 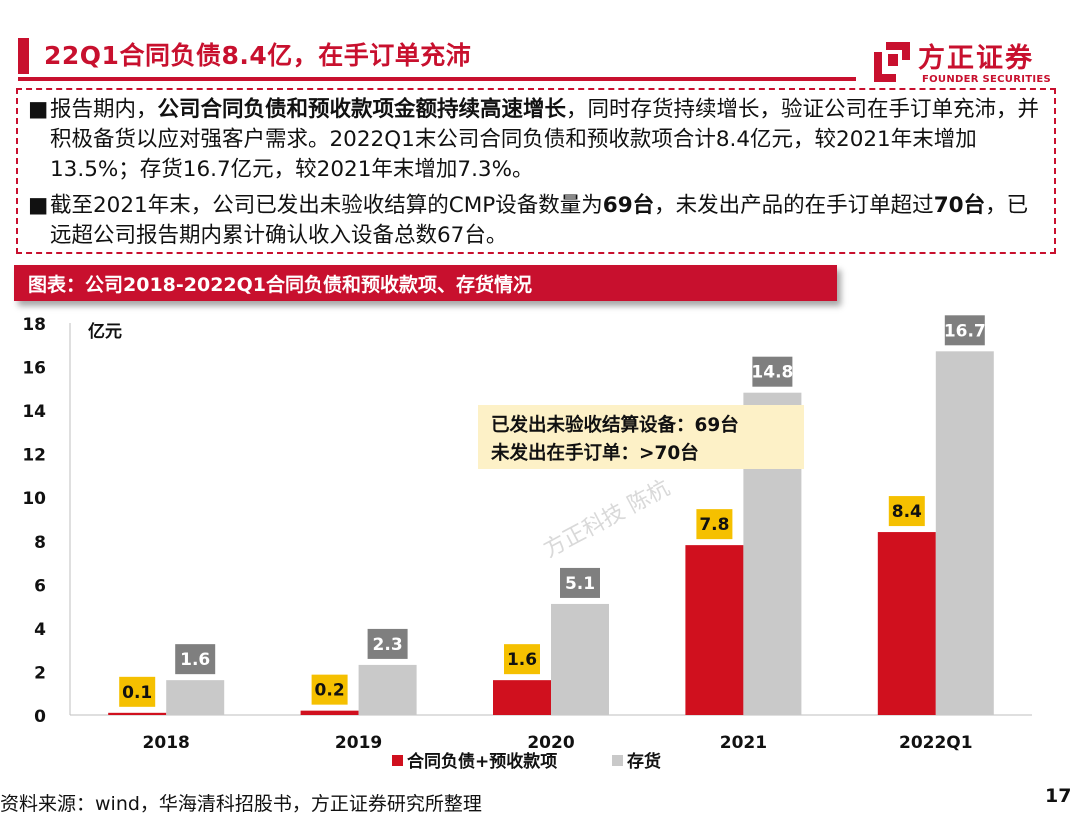 What do you see at coordinates (362, 109) in the screenshot?
I see `p1-bold: 公司合同负债和预收款项金额持续高速增长` at bounding box center [362, 109].